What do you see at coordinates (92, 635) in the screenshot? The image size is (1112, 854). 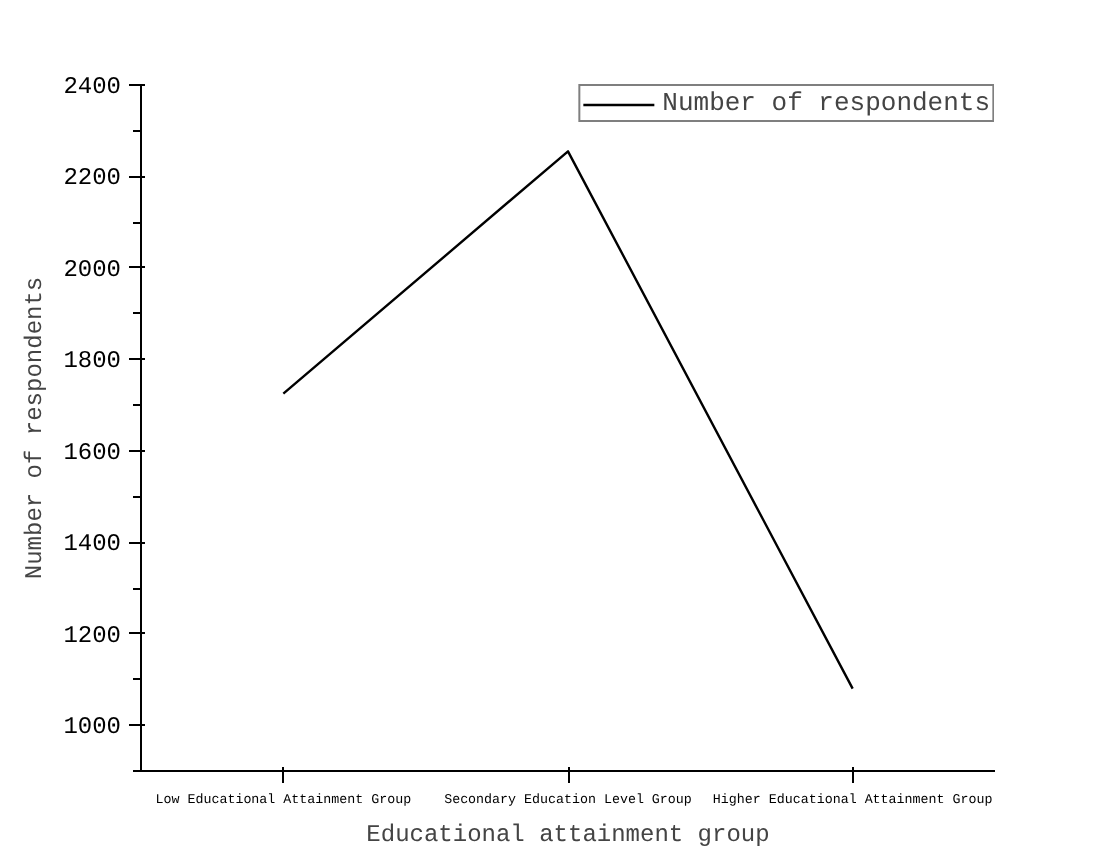 I see `y-tick-label: 1200` at bounding box center [92, 635].